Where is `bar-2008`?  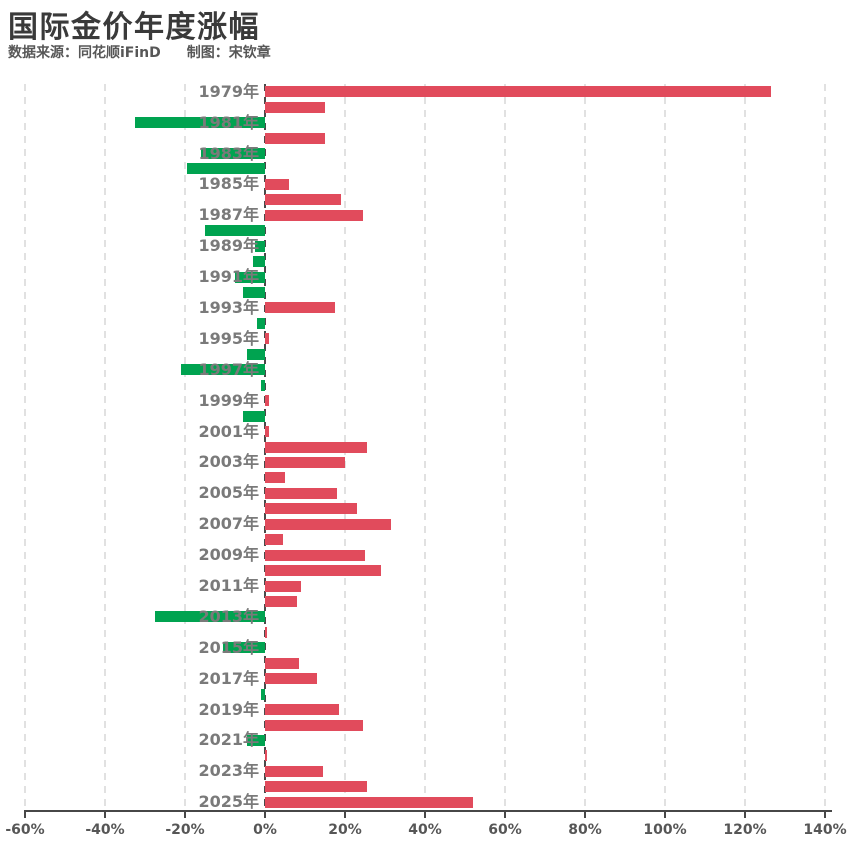
bar-2008 is located at coordinates (274, 540).